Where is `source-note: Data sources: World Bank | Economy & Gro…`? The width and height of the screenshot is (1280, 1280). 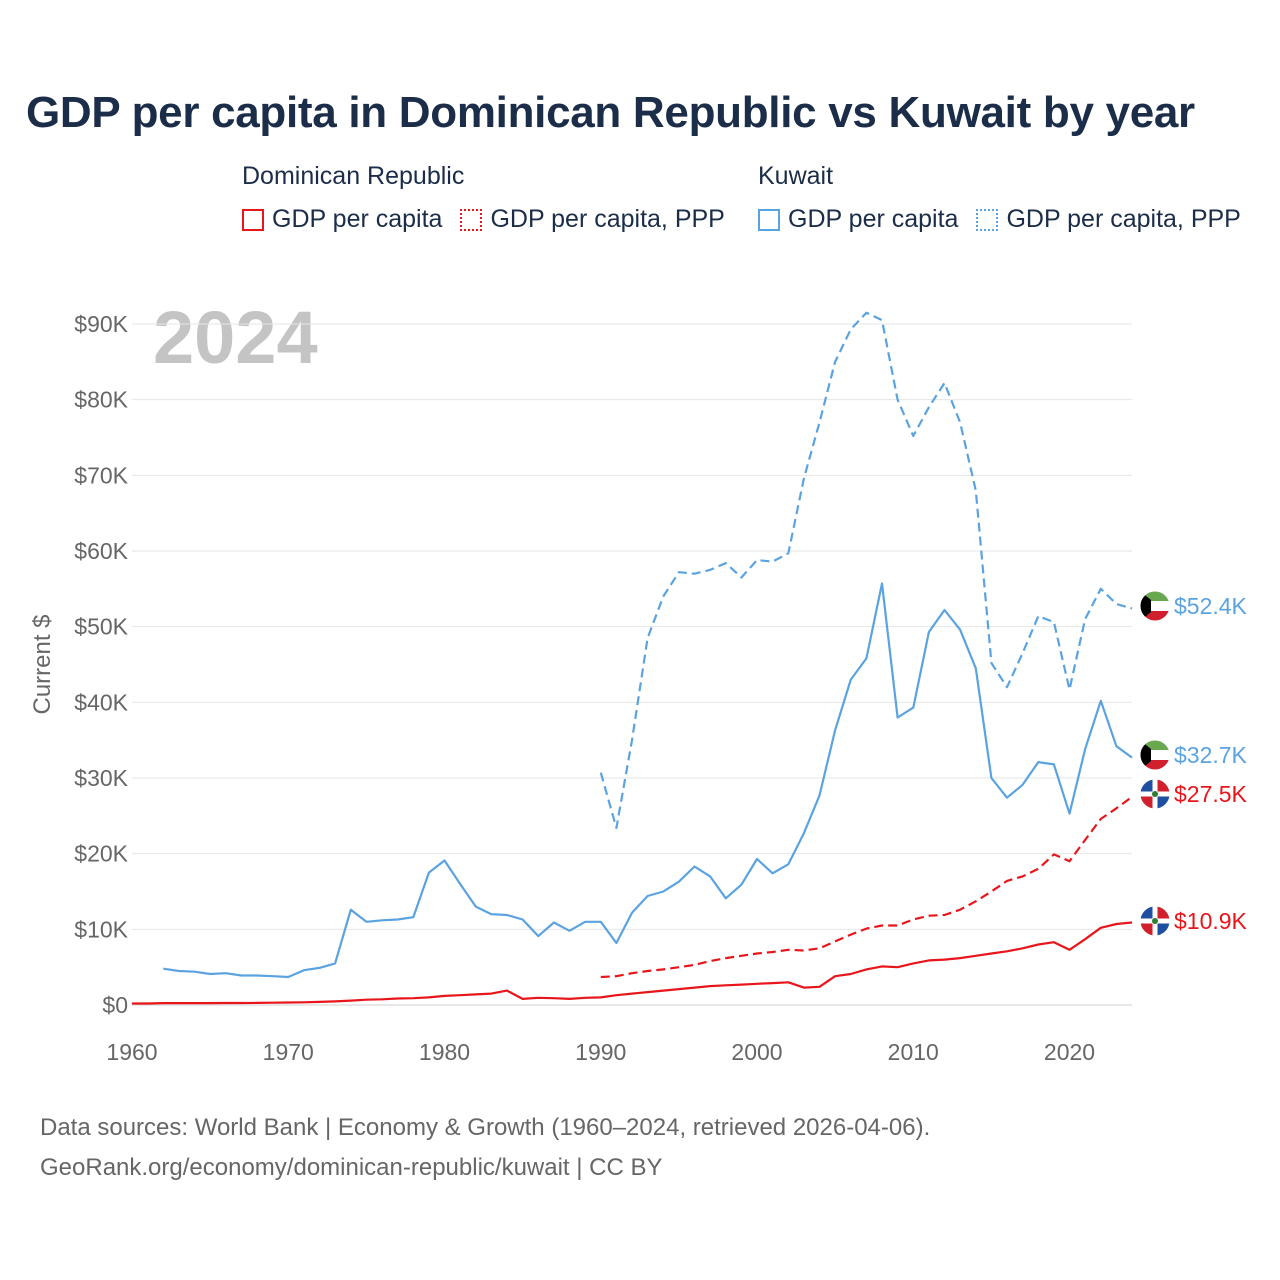
source-note: Data sources: World Bank | Economy & Gro… is located at coordinates (485, 1148).